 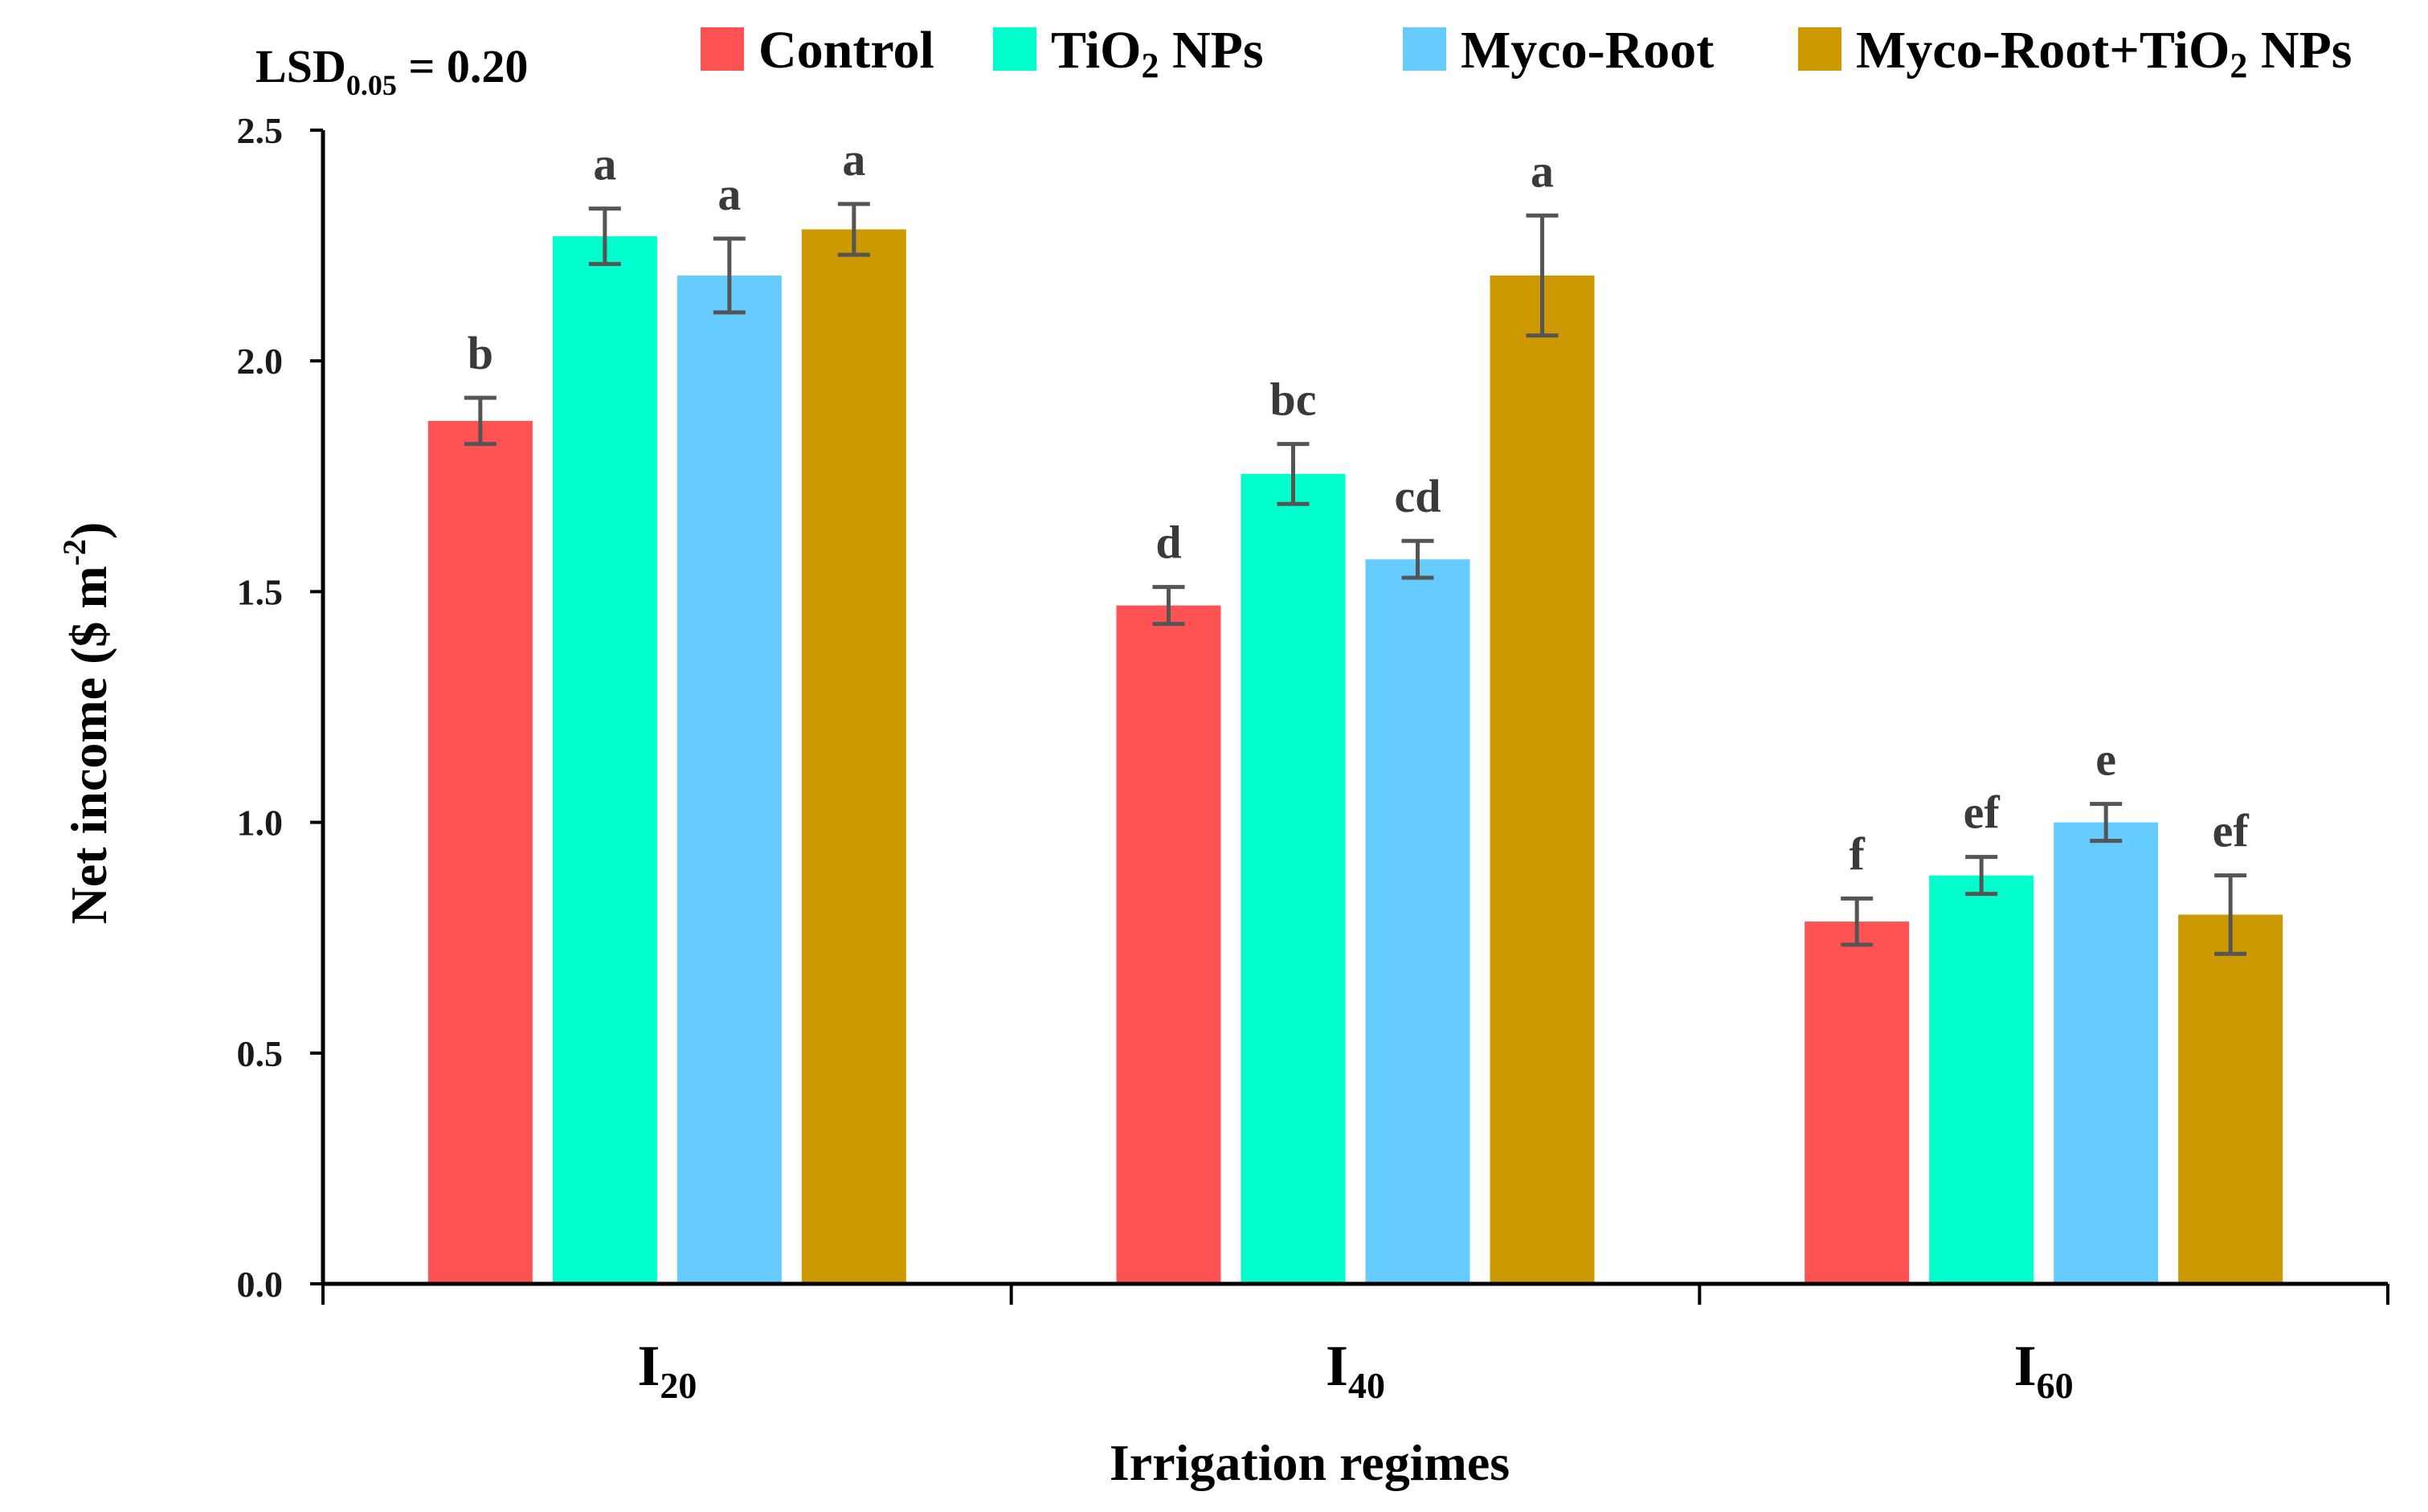 I want to click on legend-label: TiO2 NPs, so click(x=1157, y=53).